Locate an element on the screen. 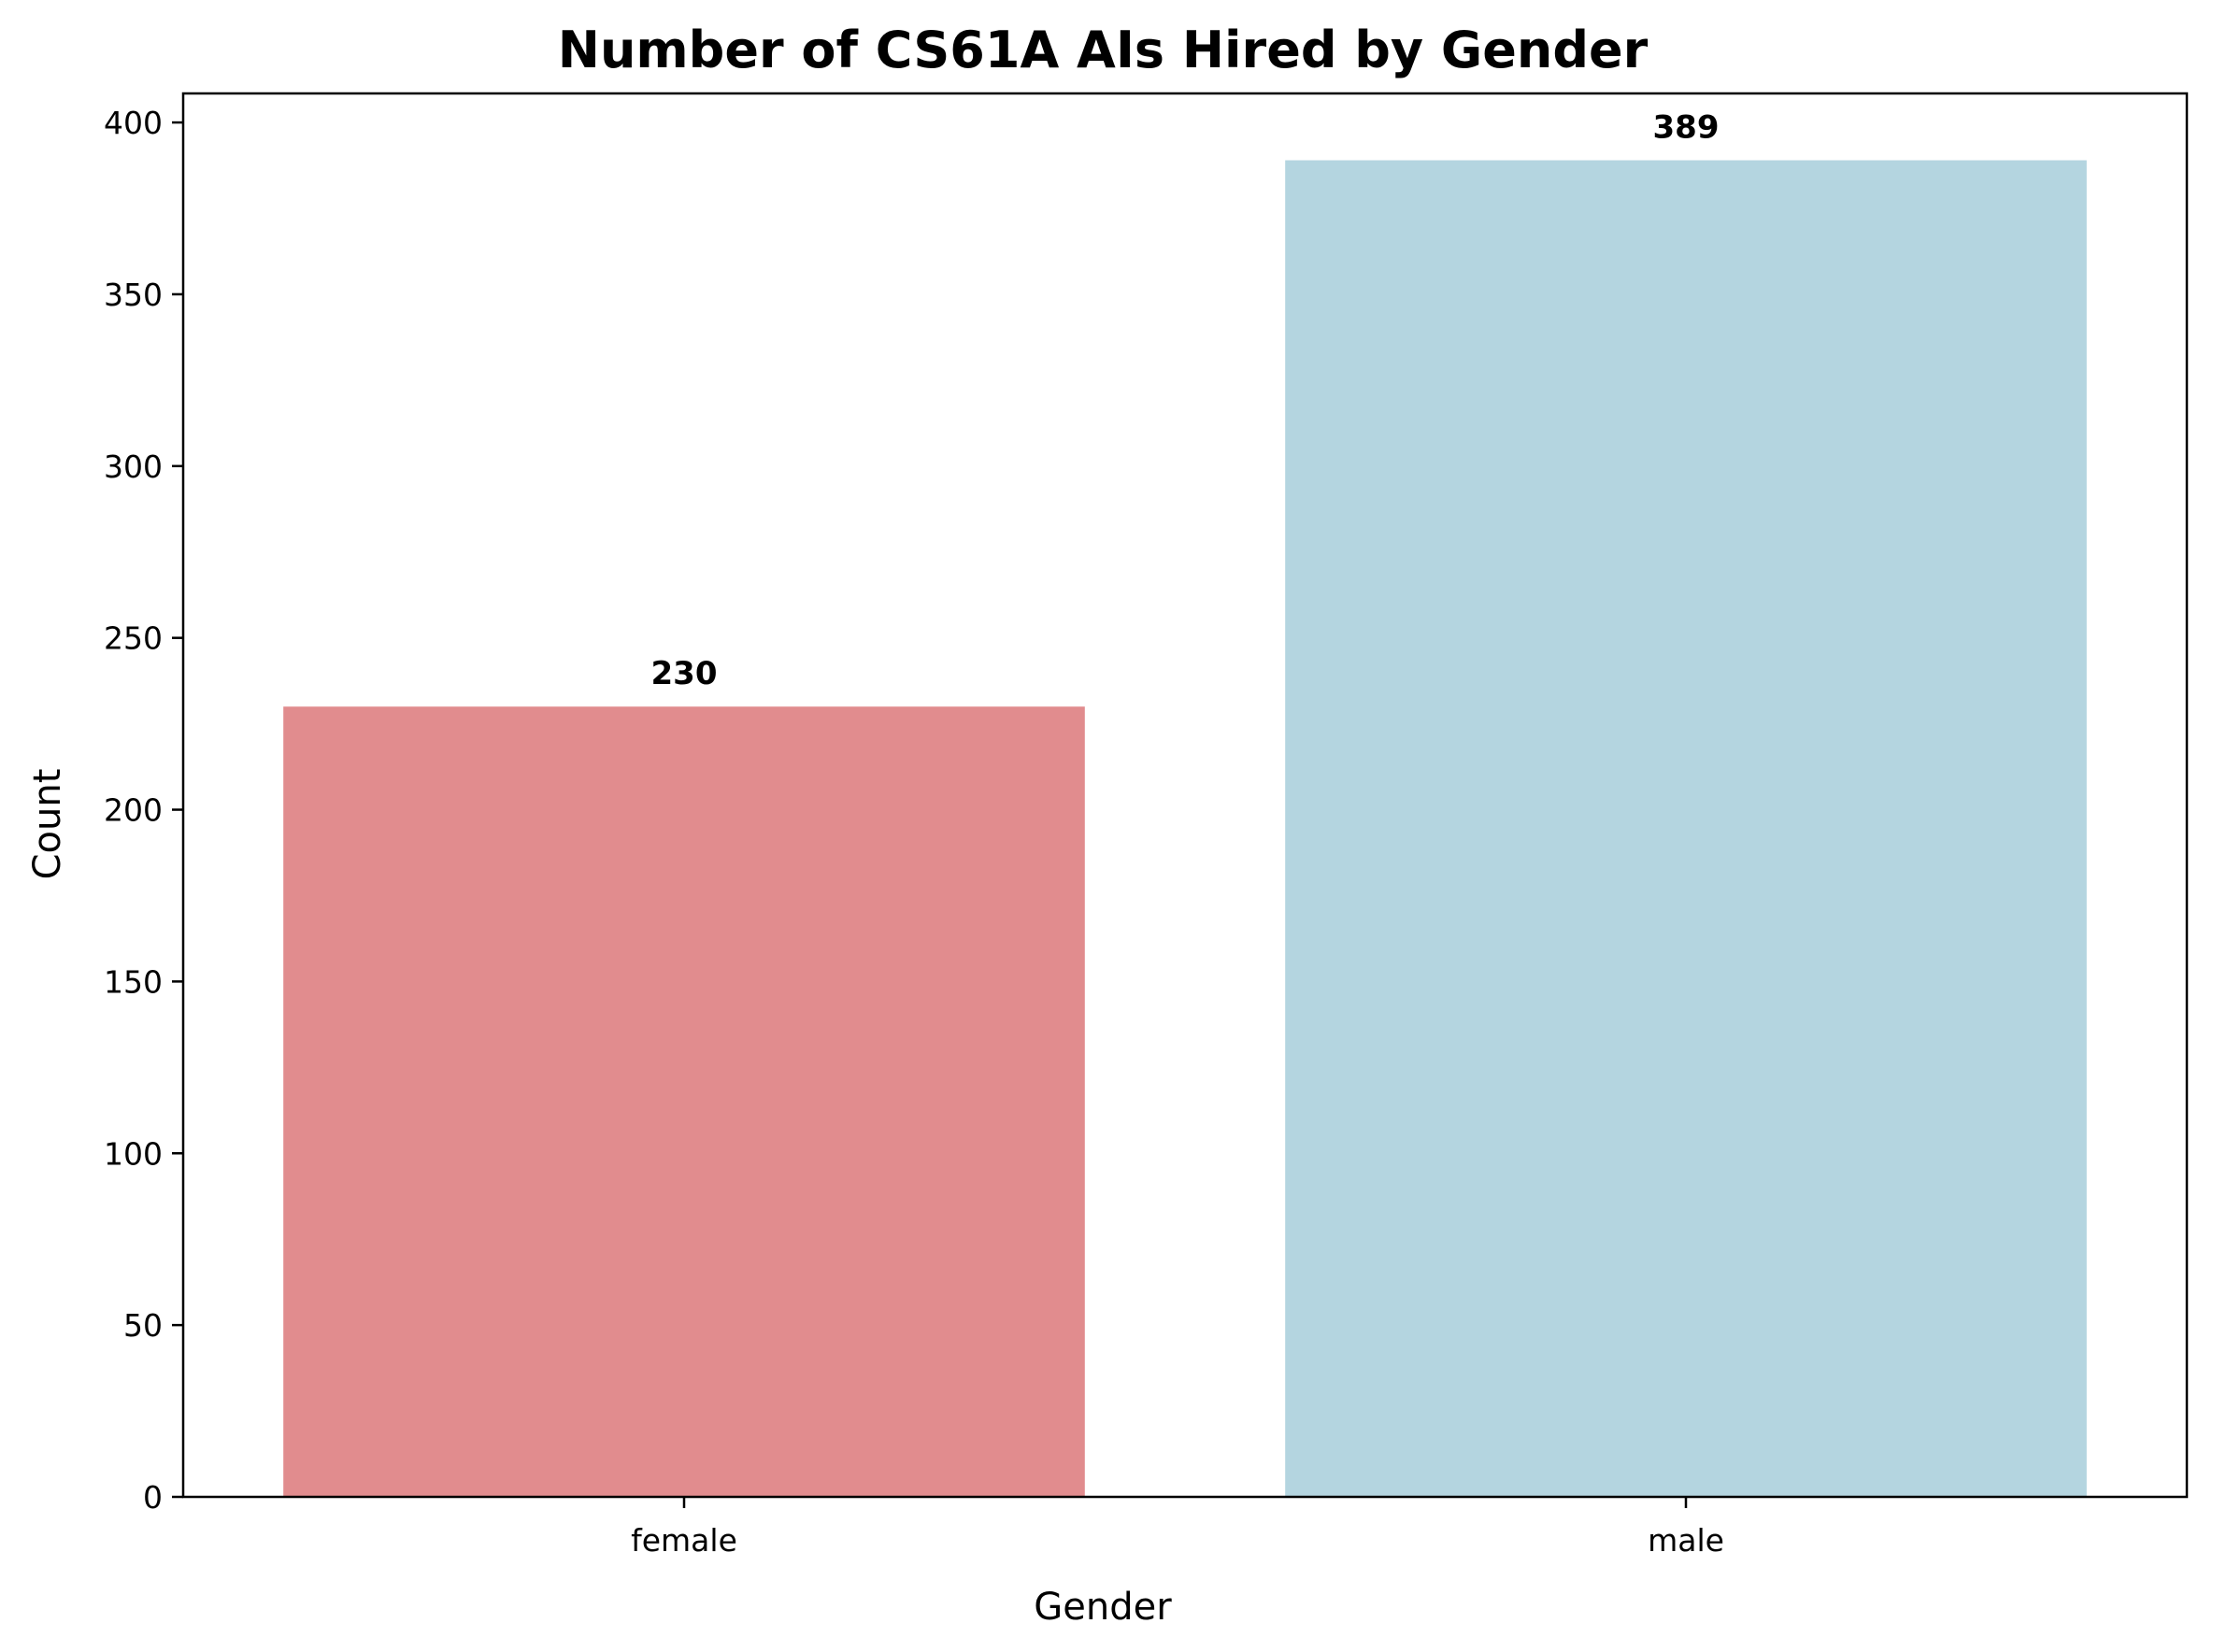  x-tick-label-female: female is located at coordinates (684, 1541).